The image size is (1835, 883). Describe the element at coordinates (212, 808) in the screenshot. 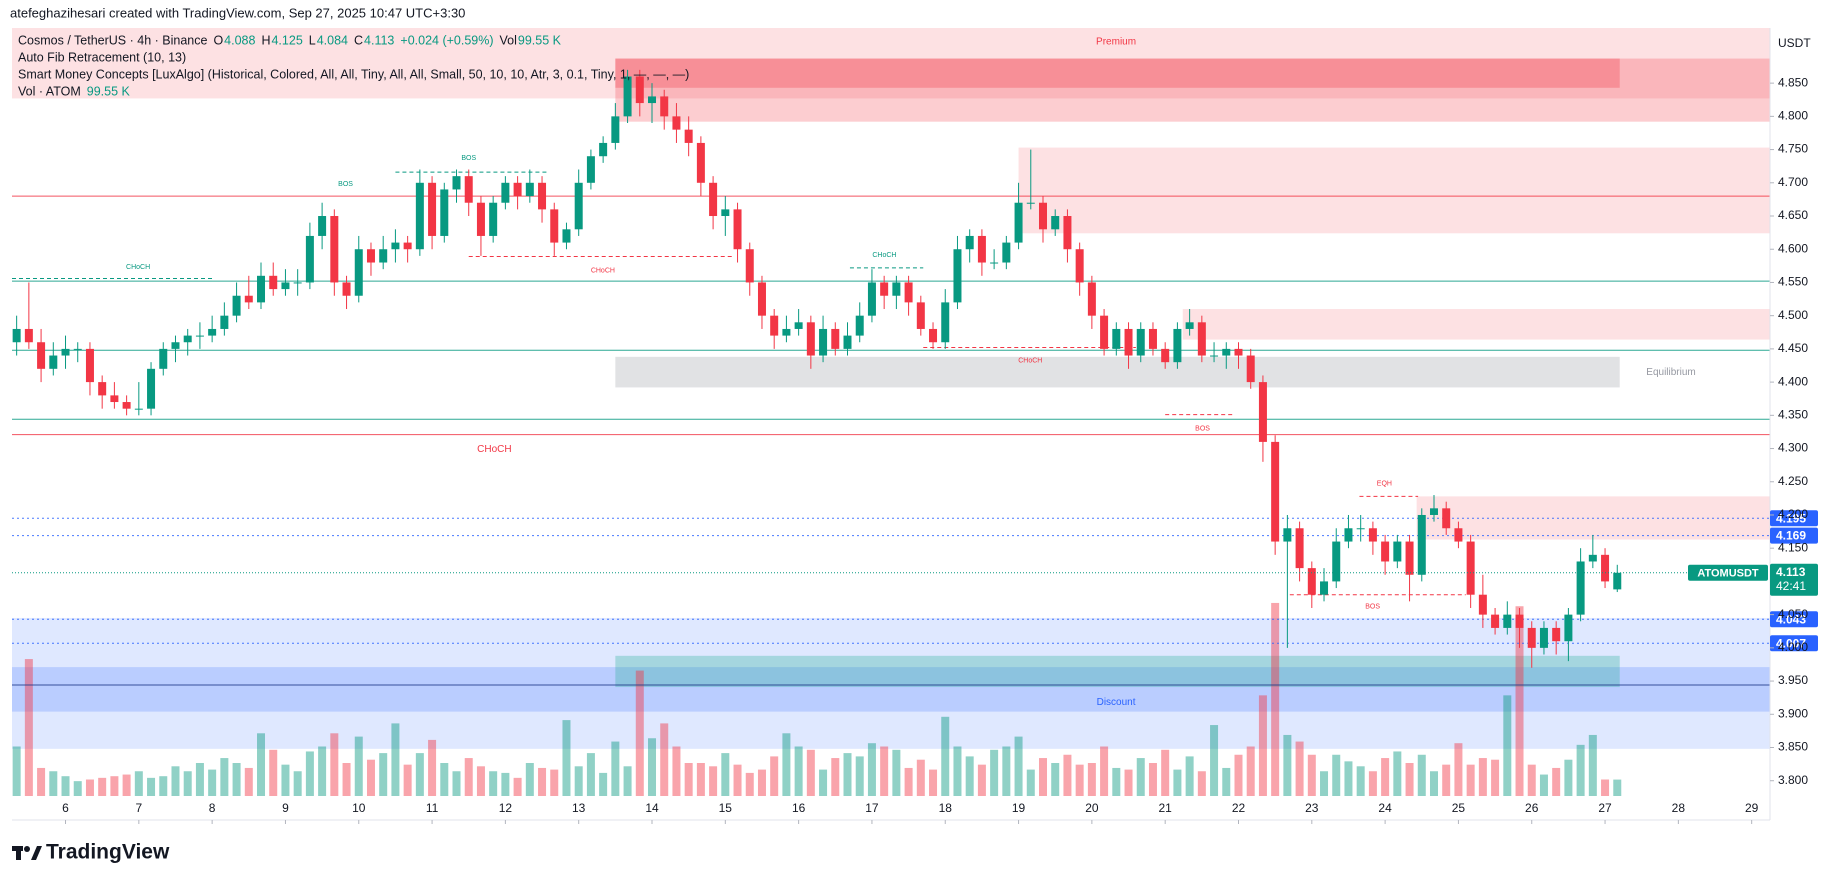

I see `x-tick-label: 8` at that location.